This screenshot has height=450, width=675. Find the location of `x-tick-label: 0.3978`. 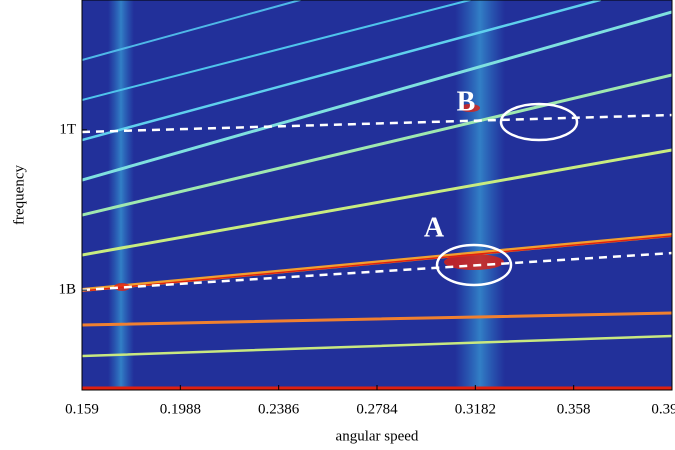

x-tick-label: 0.3978 is located at coordinates (663, 409).